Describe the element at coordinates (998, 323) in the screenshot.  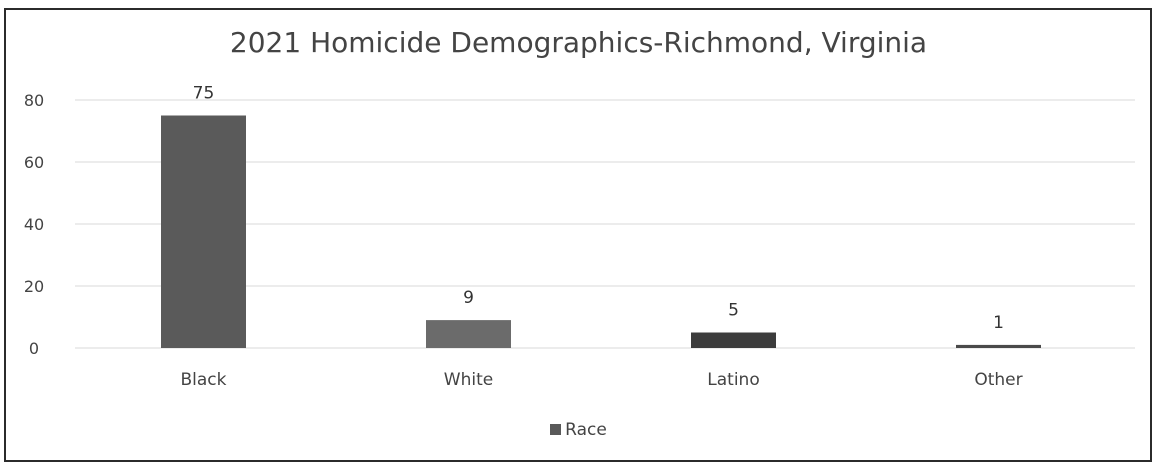
I see `data-label-other: 1` at that location.